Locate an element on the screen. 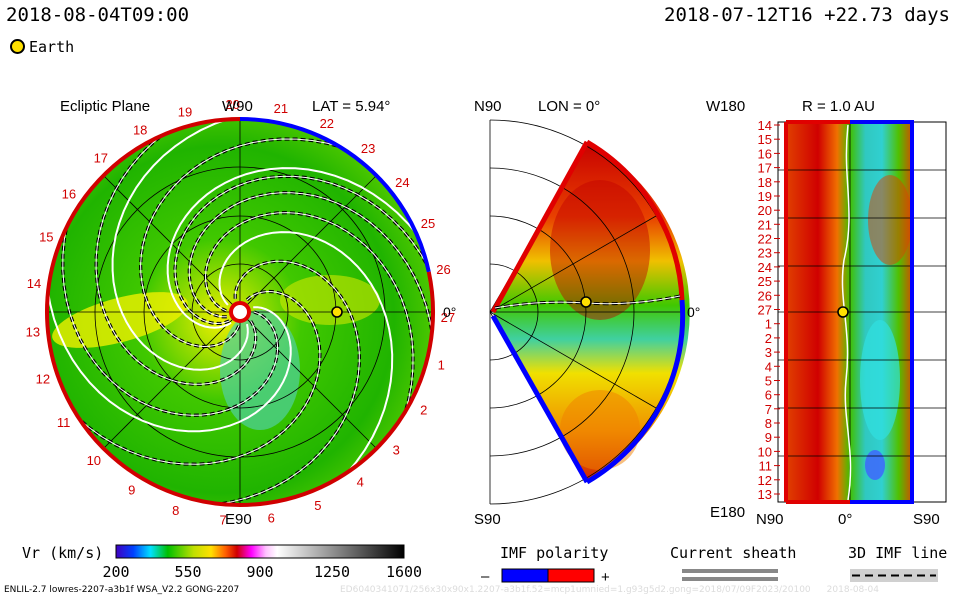  ecliptic-carrington-tick: 3 is located at coordinates (396, 449).